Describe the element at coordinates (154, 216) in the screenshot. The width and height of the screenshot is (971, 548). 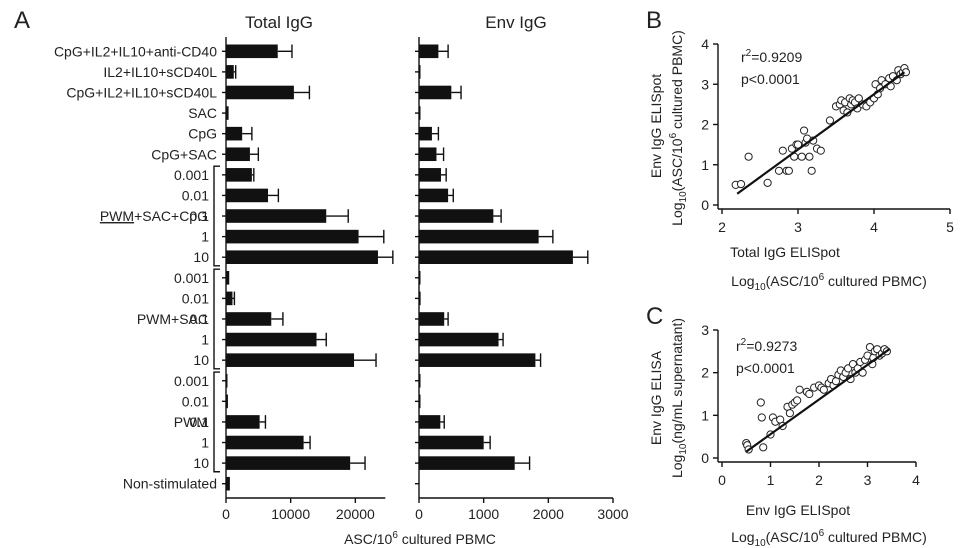
I see `group-label: PWM+SAC+CpG` at that location.